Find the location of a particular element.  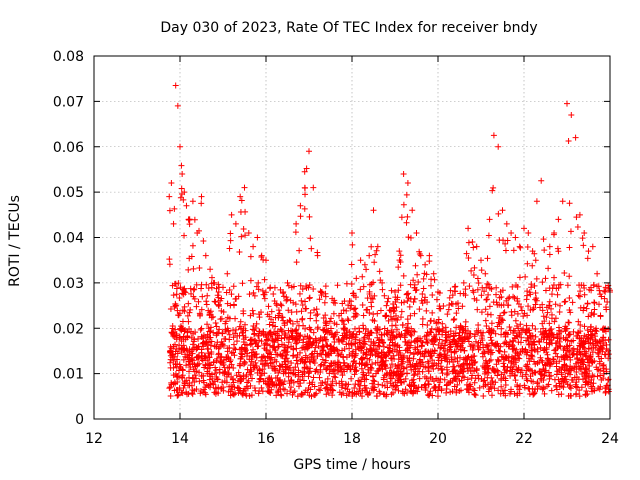

y-tick-label: 0.08 is located at coordinates (68, 57).